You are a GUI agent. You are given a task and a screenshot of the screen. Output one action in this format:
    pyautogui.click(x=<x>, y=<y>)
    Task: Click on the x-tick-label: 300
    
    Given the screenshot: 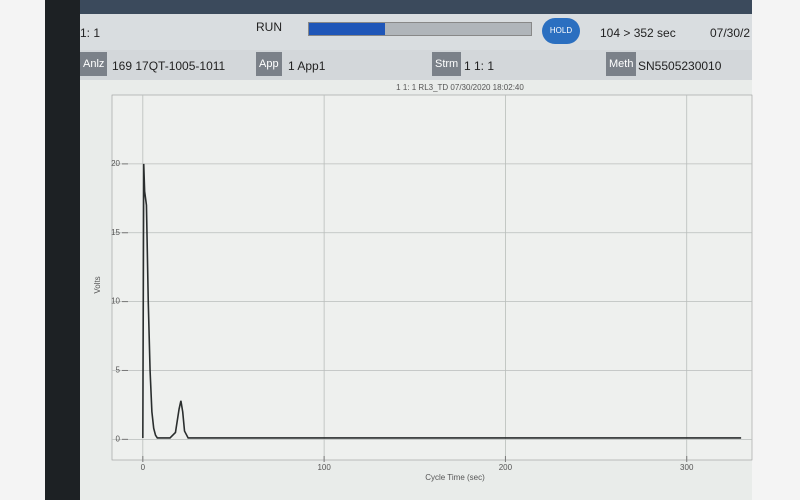 What is the action you would take?
    pyautogui.click(x=687, y=467)
    